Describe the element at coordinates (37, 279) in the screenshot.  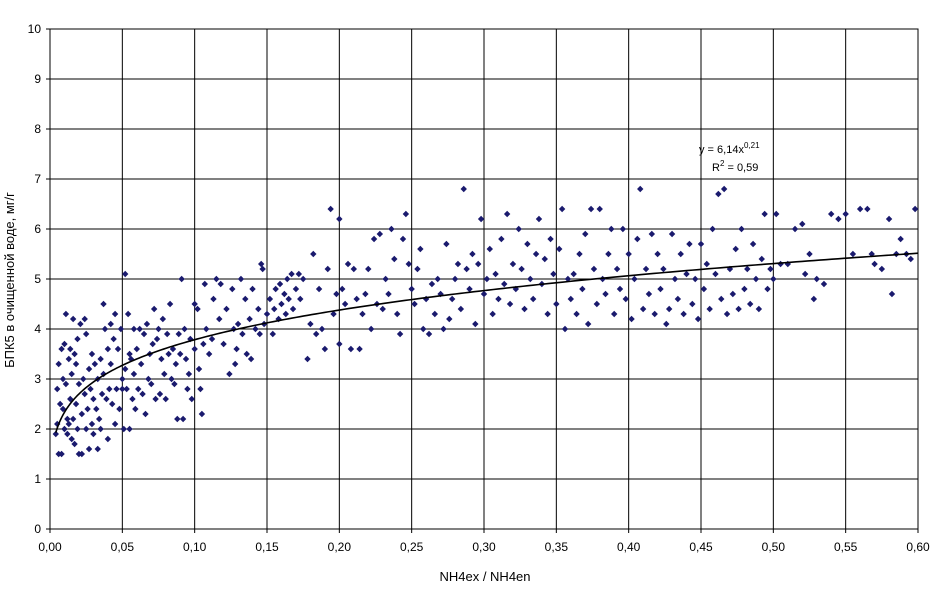
I see `y-tick-label: 5` at that location.